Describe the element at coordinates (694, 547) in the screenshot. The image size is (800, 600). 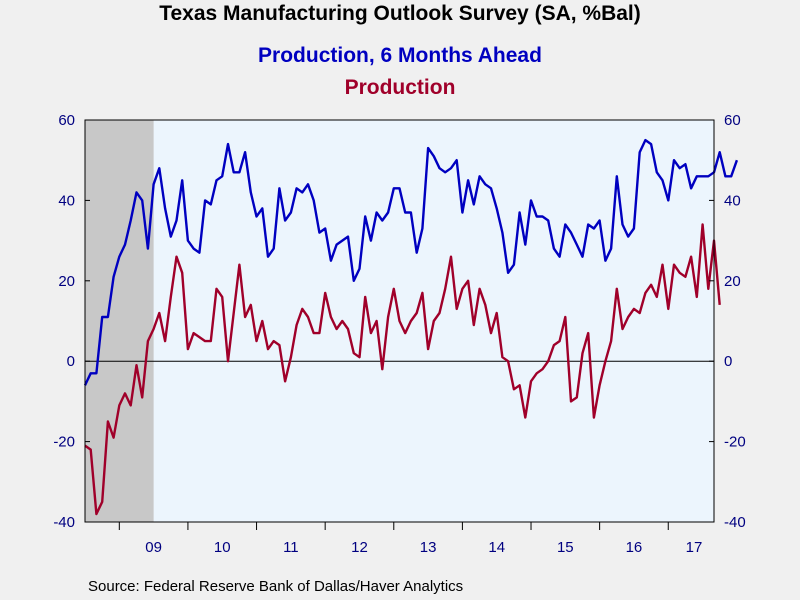
I see `x-tick-label: 17` at that location.